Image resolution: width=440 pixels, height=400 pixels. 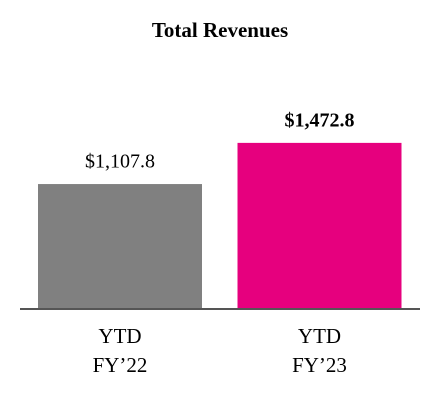 I want to click on x-tick-label: YTD FY’22, so click(x=120, y=350).